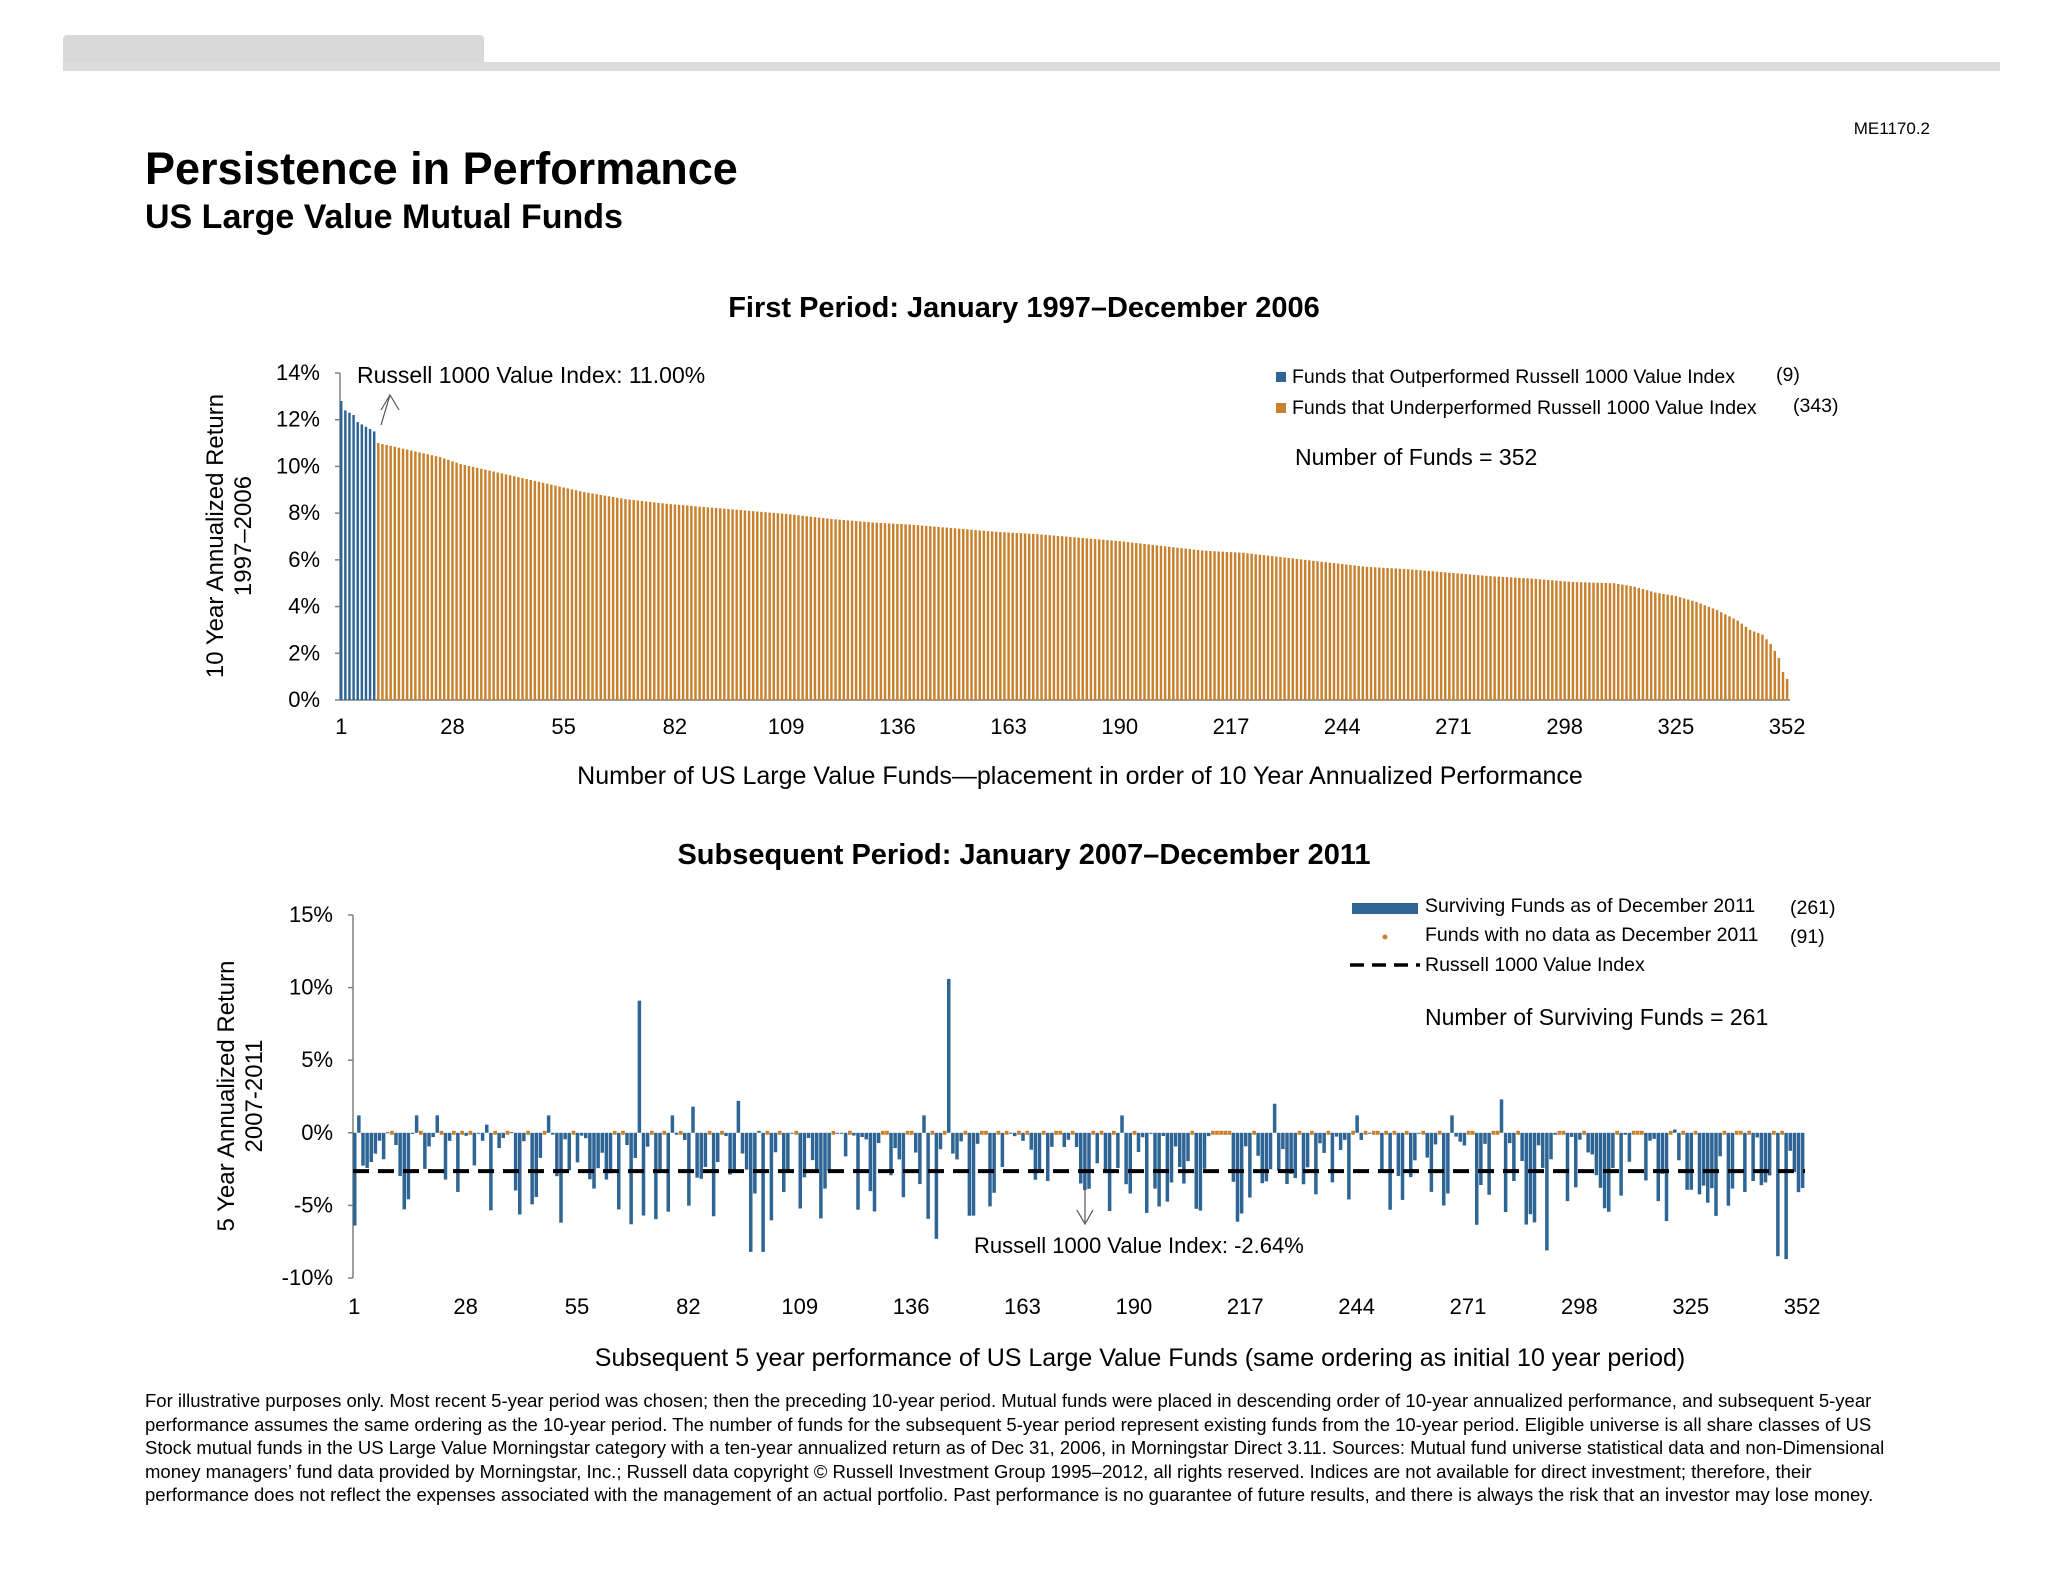 This screenshot has height=1582, width=2048. Describe the element at coordinates (215, 536) in the screenshot. I see `chart1-y-label-line: 10 Year Annualized Return` at that location.